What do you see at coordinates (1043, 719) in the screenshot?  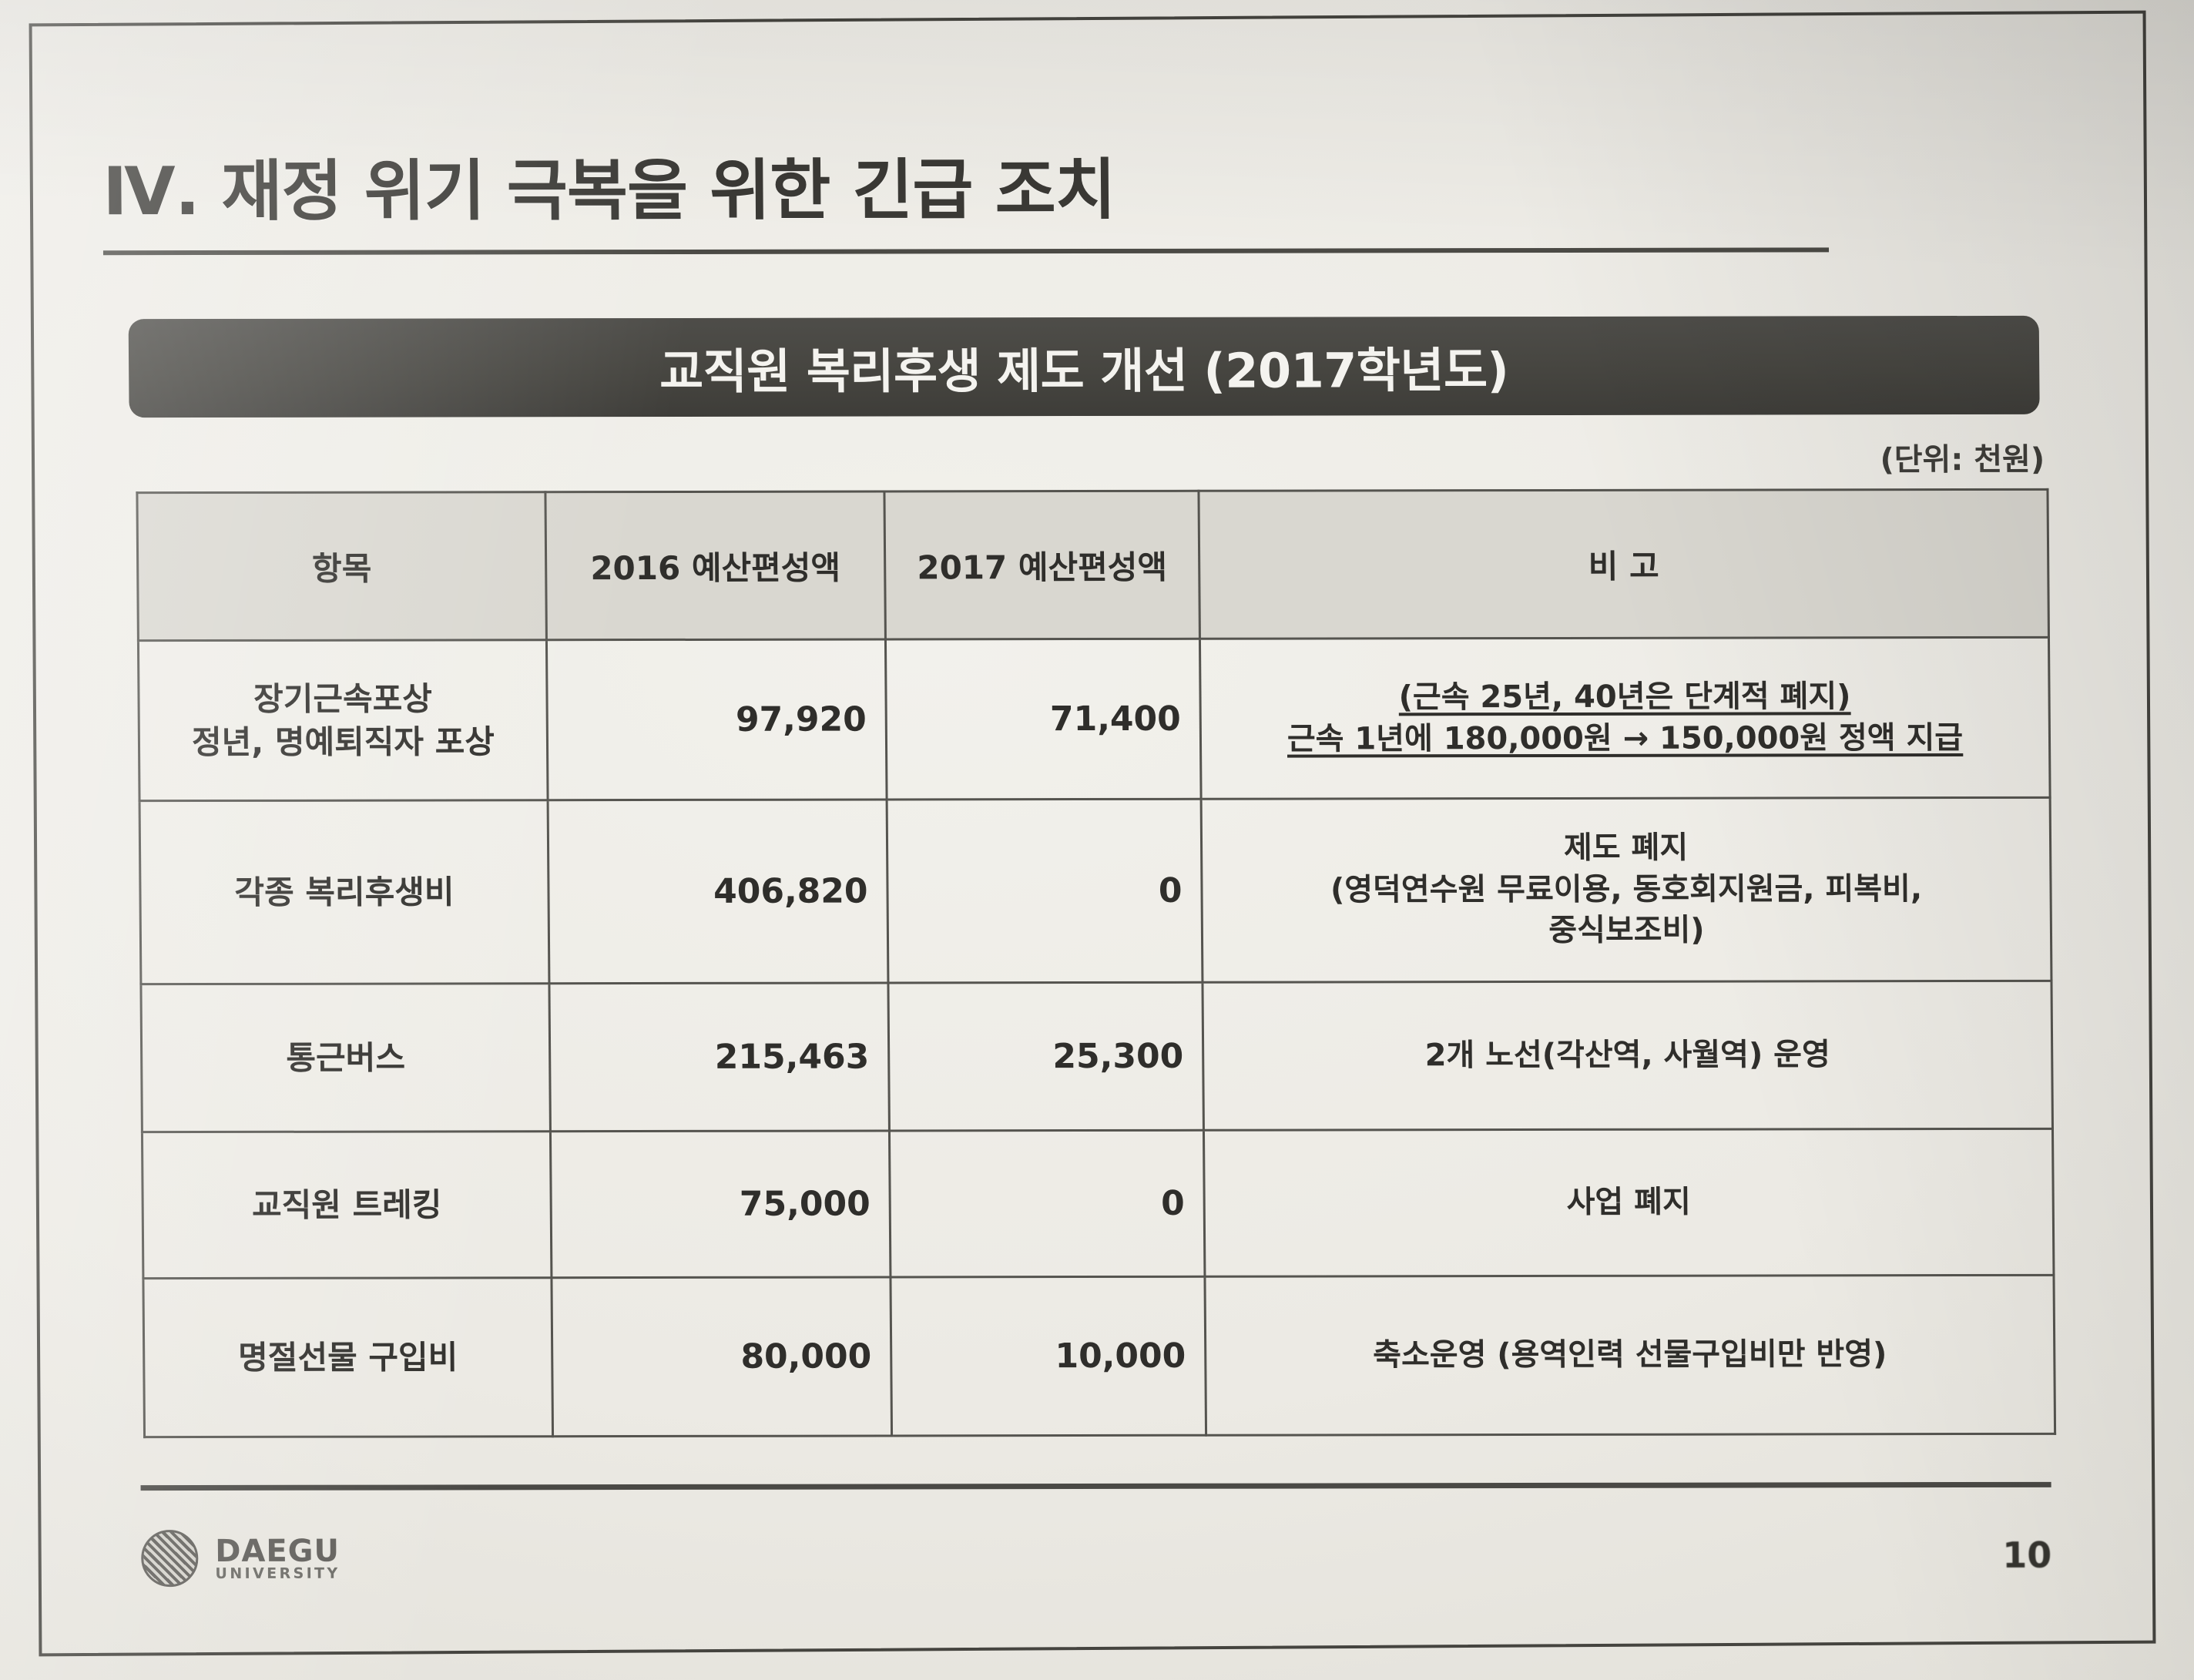 I see `cell-budget-2017: 71,400` at bounding box center [1043, 719].